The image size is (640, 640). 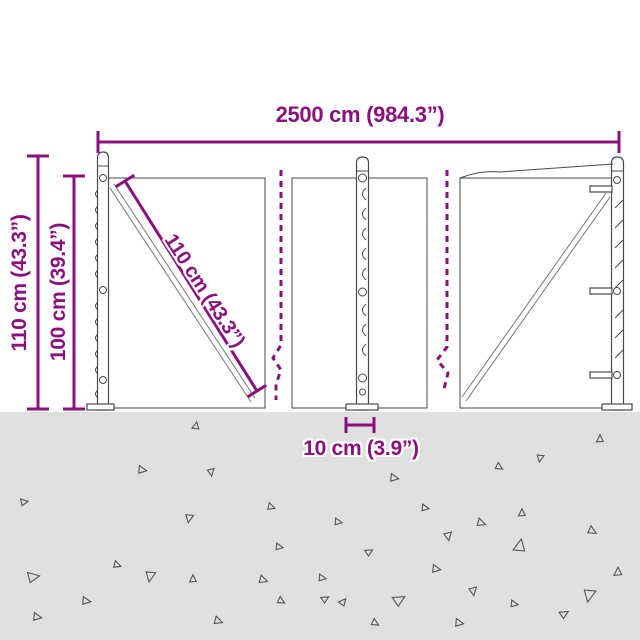 I want to click on fence-post-middle, so click(x=362, y=283).